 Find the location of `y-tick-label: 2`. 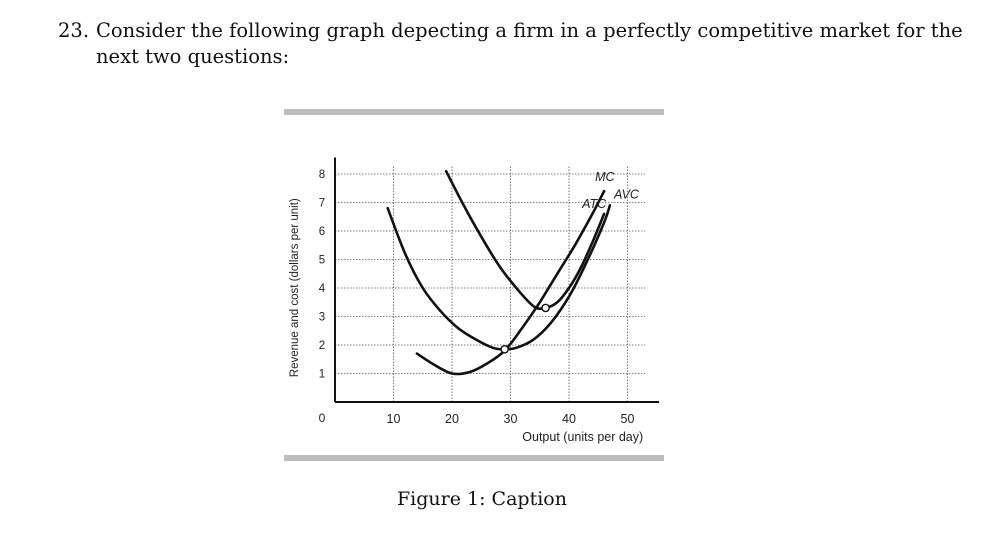

y-tick-label: 2 is located at coordinates (322, 346).